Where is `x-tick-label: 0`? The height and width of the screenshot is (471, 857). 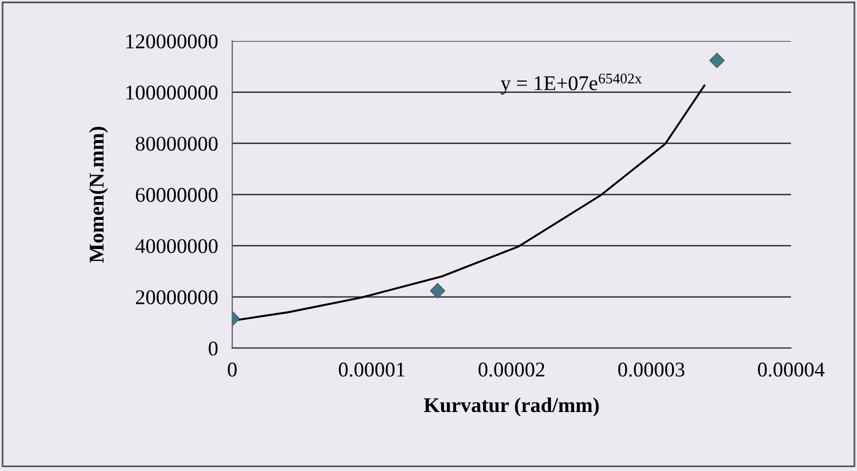
x-tick-label: 0 is located at coordinates (232, 369).